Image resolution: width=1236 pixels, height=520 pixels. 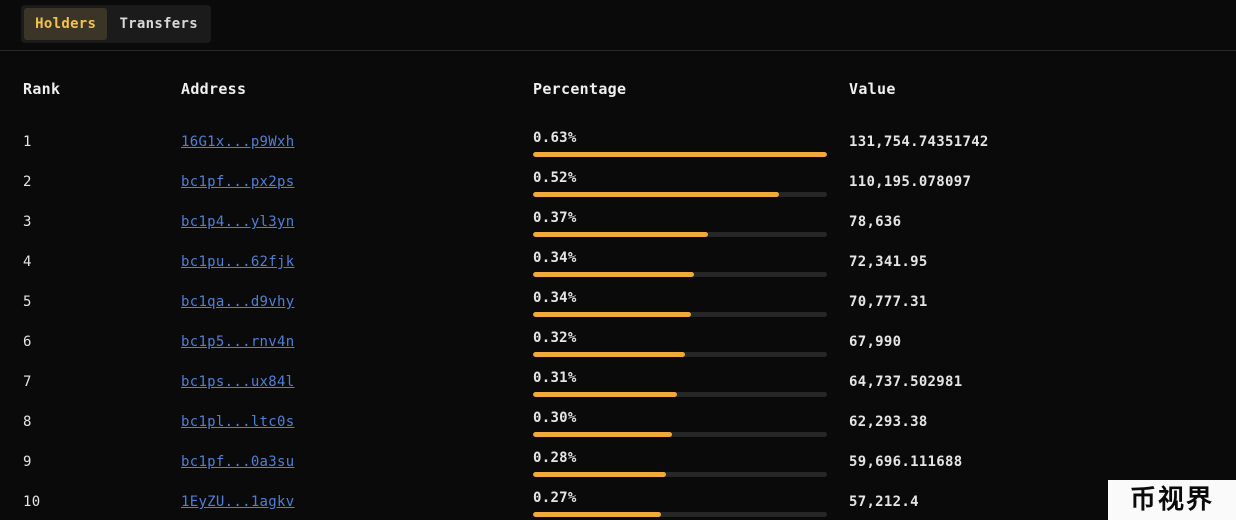 What do you see at coordinates (888, 262) in the screenshot?
I see `value-cell: 72,341.95` at bounding box center [888, 262].